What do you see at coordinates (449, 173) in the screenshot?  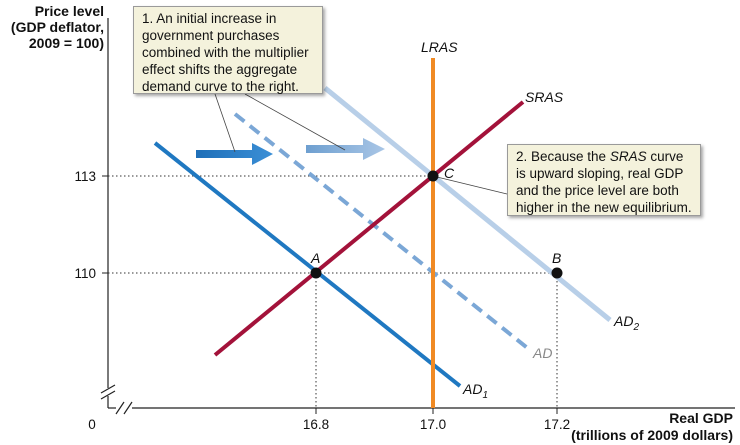 I see `point-c-label: C` at bounding box center [449, 173].